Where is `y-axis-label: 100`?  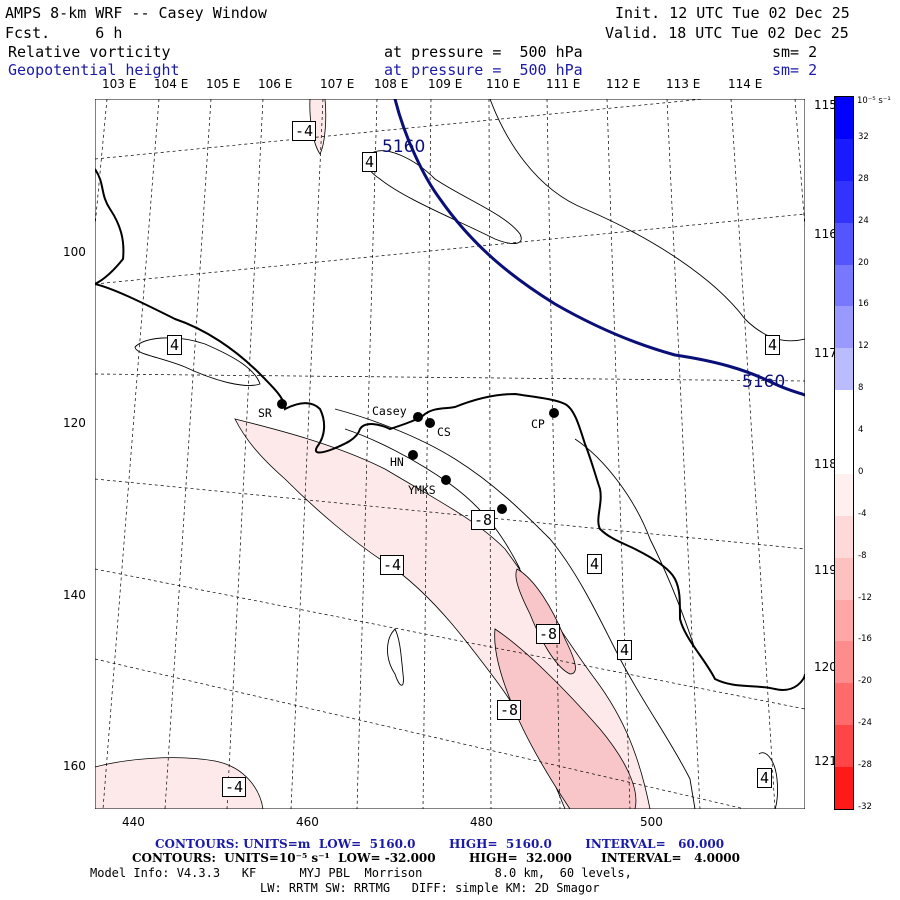
y-axis-label: 100 is located at coordinates (74, 252).